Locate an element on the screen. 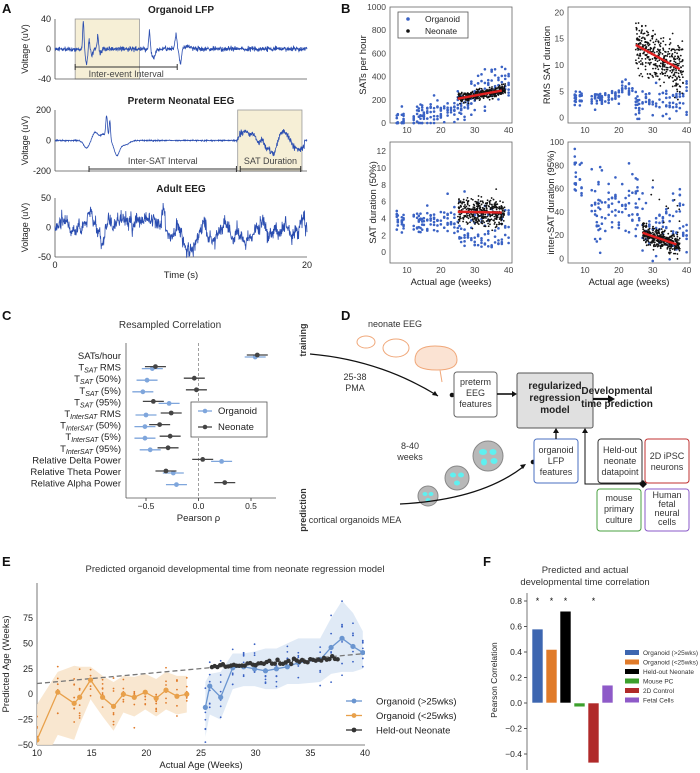 This screenshot has width=700, height=773. y-tick-label: 40 is located at coordinates (560, 212).